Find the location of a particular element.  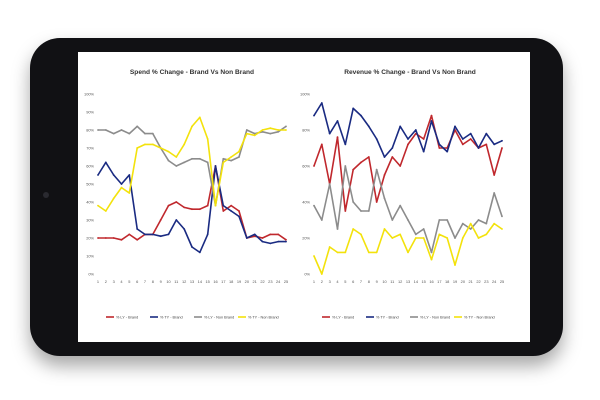

x-tick-label: 17 is located at coordinates (439, 281).